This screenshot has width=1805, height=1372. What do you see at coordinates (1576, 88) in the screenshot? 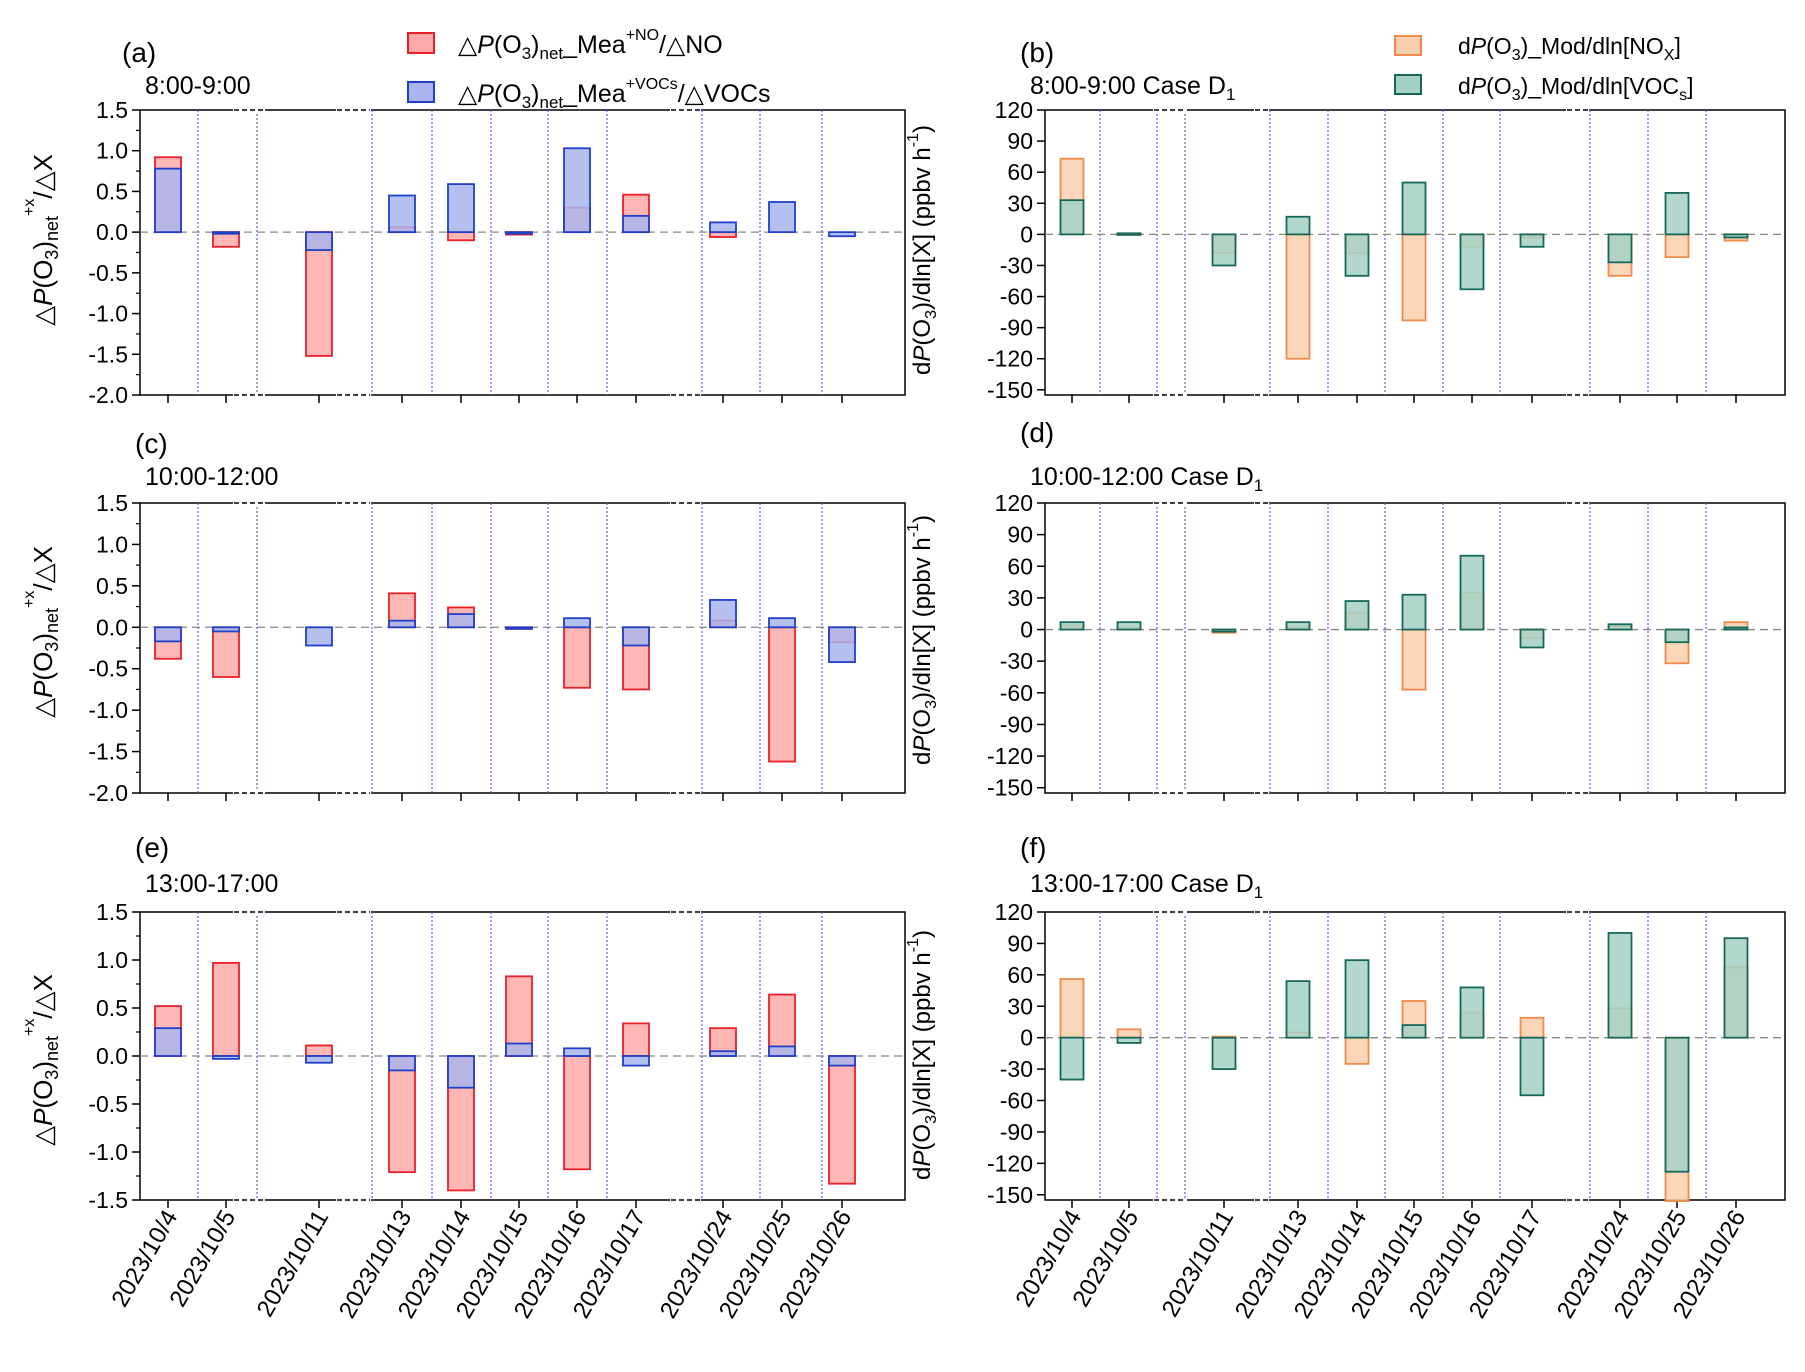
I see `legend-label-voc-mod: dP(O3)_Mod/dln[VOCs]` at bounding box center [1576, 88].